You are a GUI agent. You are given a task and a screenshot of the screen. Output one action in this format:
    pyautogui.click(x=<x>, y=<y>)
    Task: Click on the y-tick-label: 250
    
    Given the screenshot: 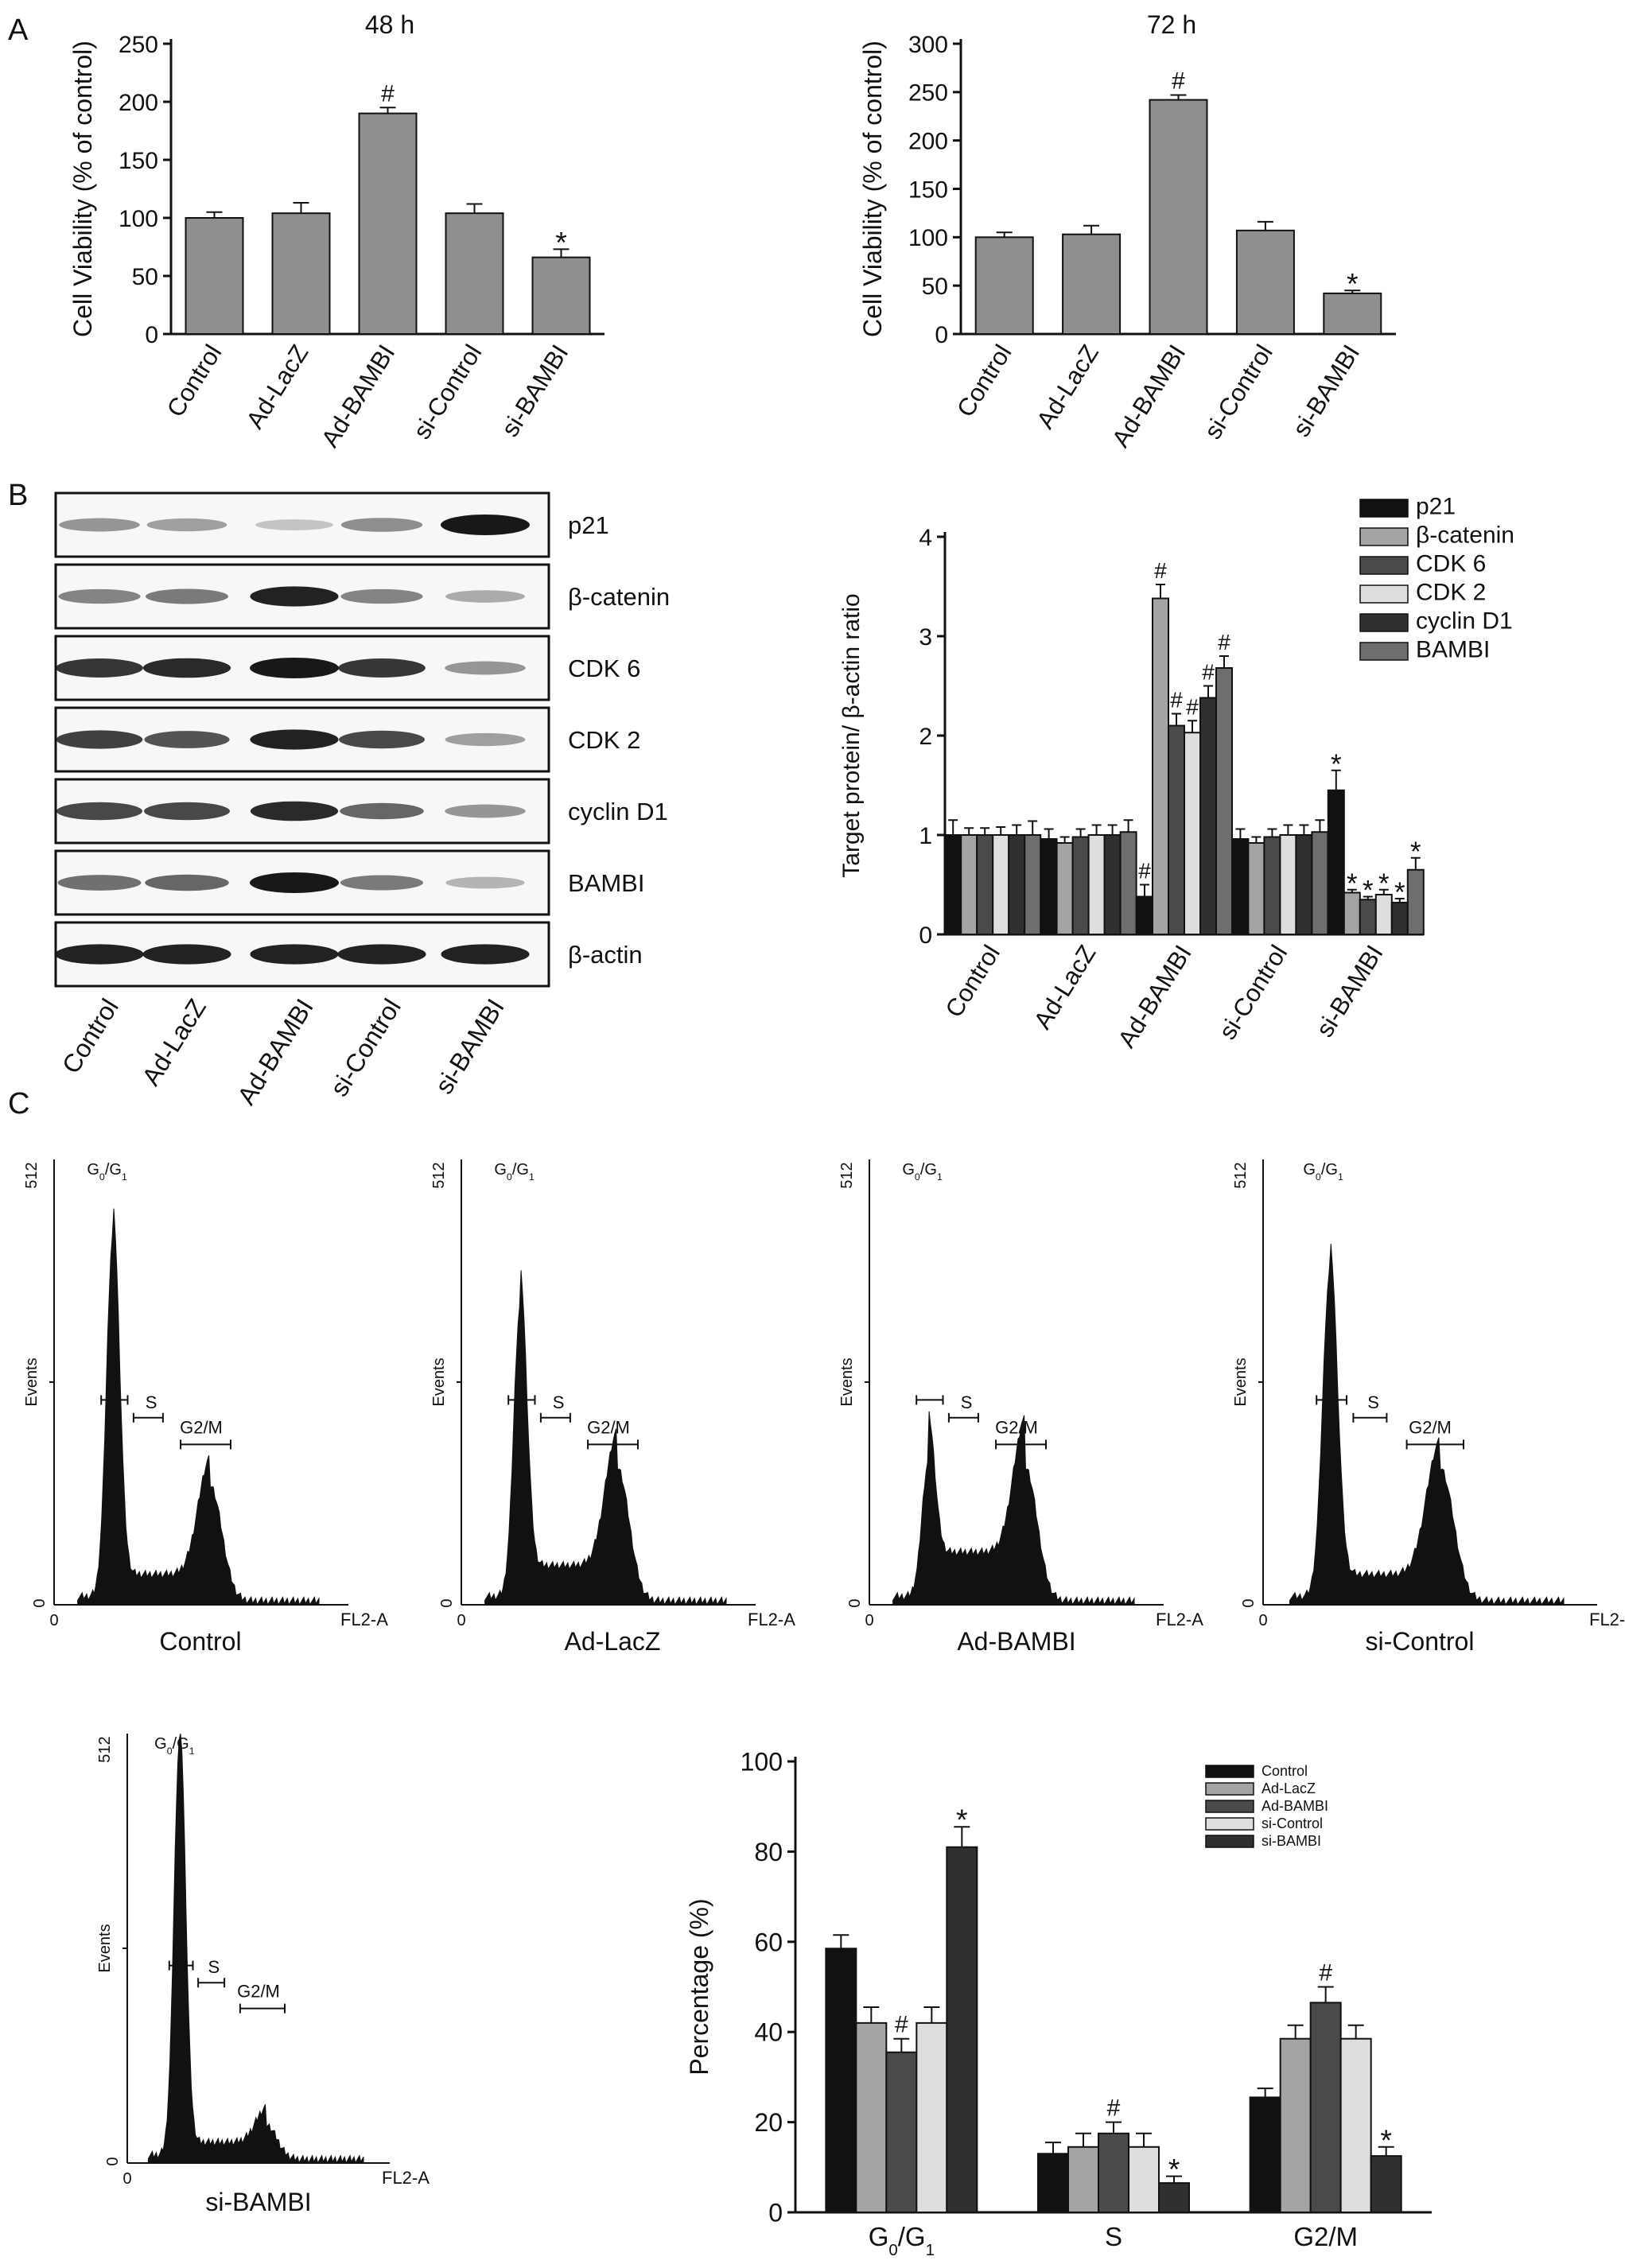 What is the action you would take?
    pyautogui.click(x=928, y=93)
    